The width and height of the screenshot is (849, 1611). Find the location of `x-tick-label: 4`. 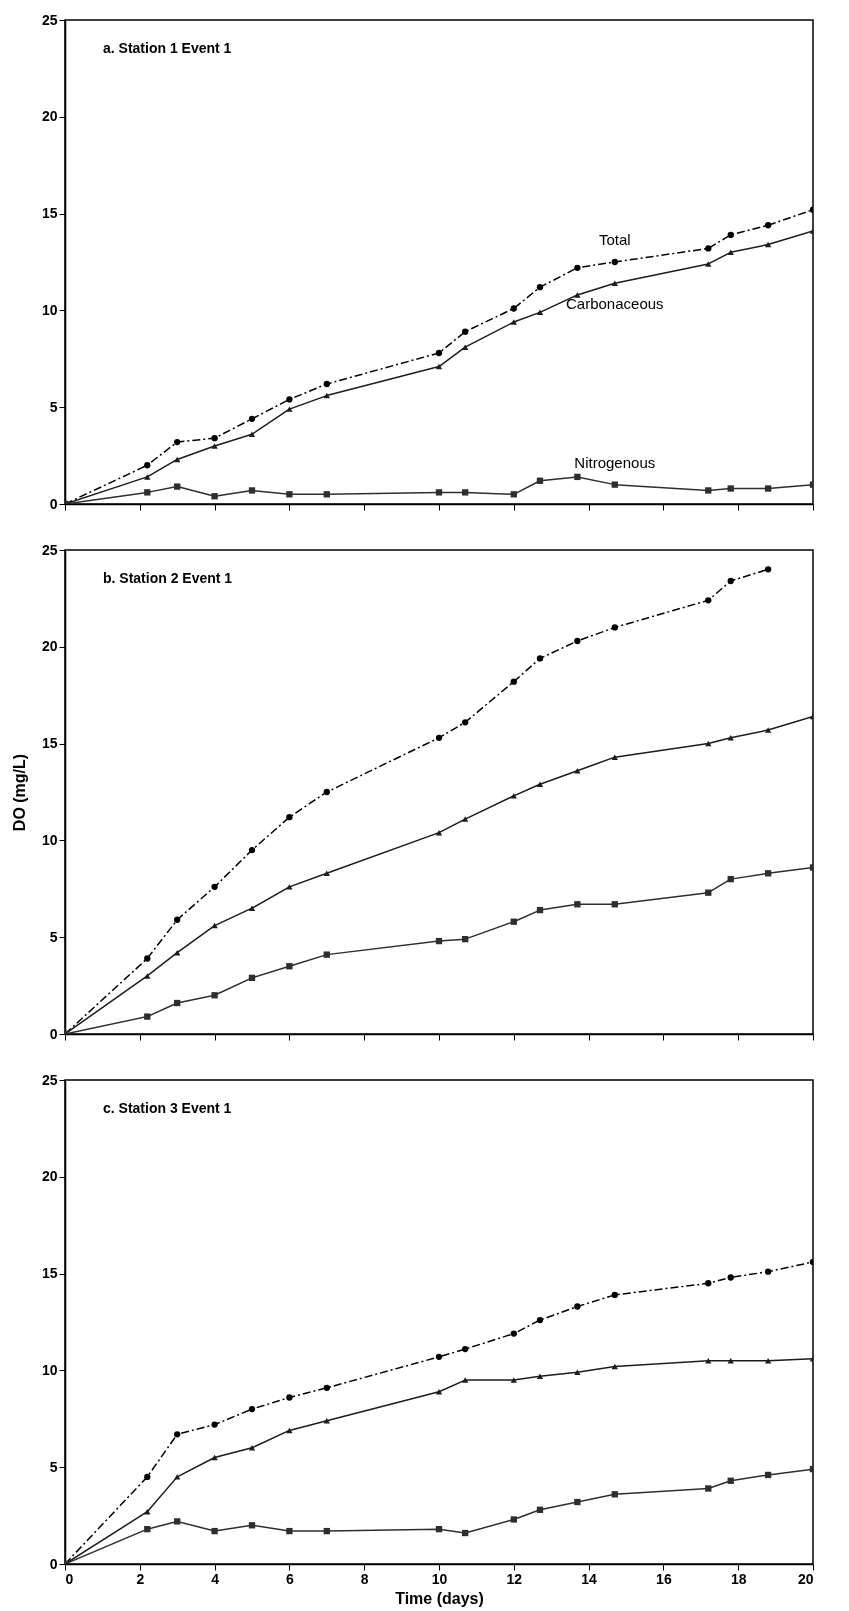

x-tick-label: 4 is located at coordinates (215, 1578).